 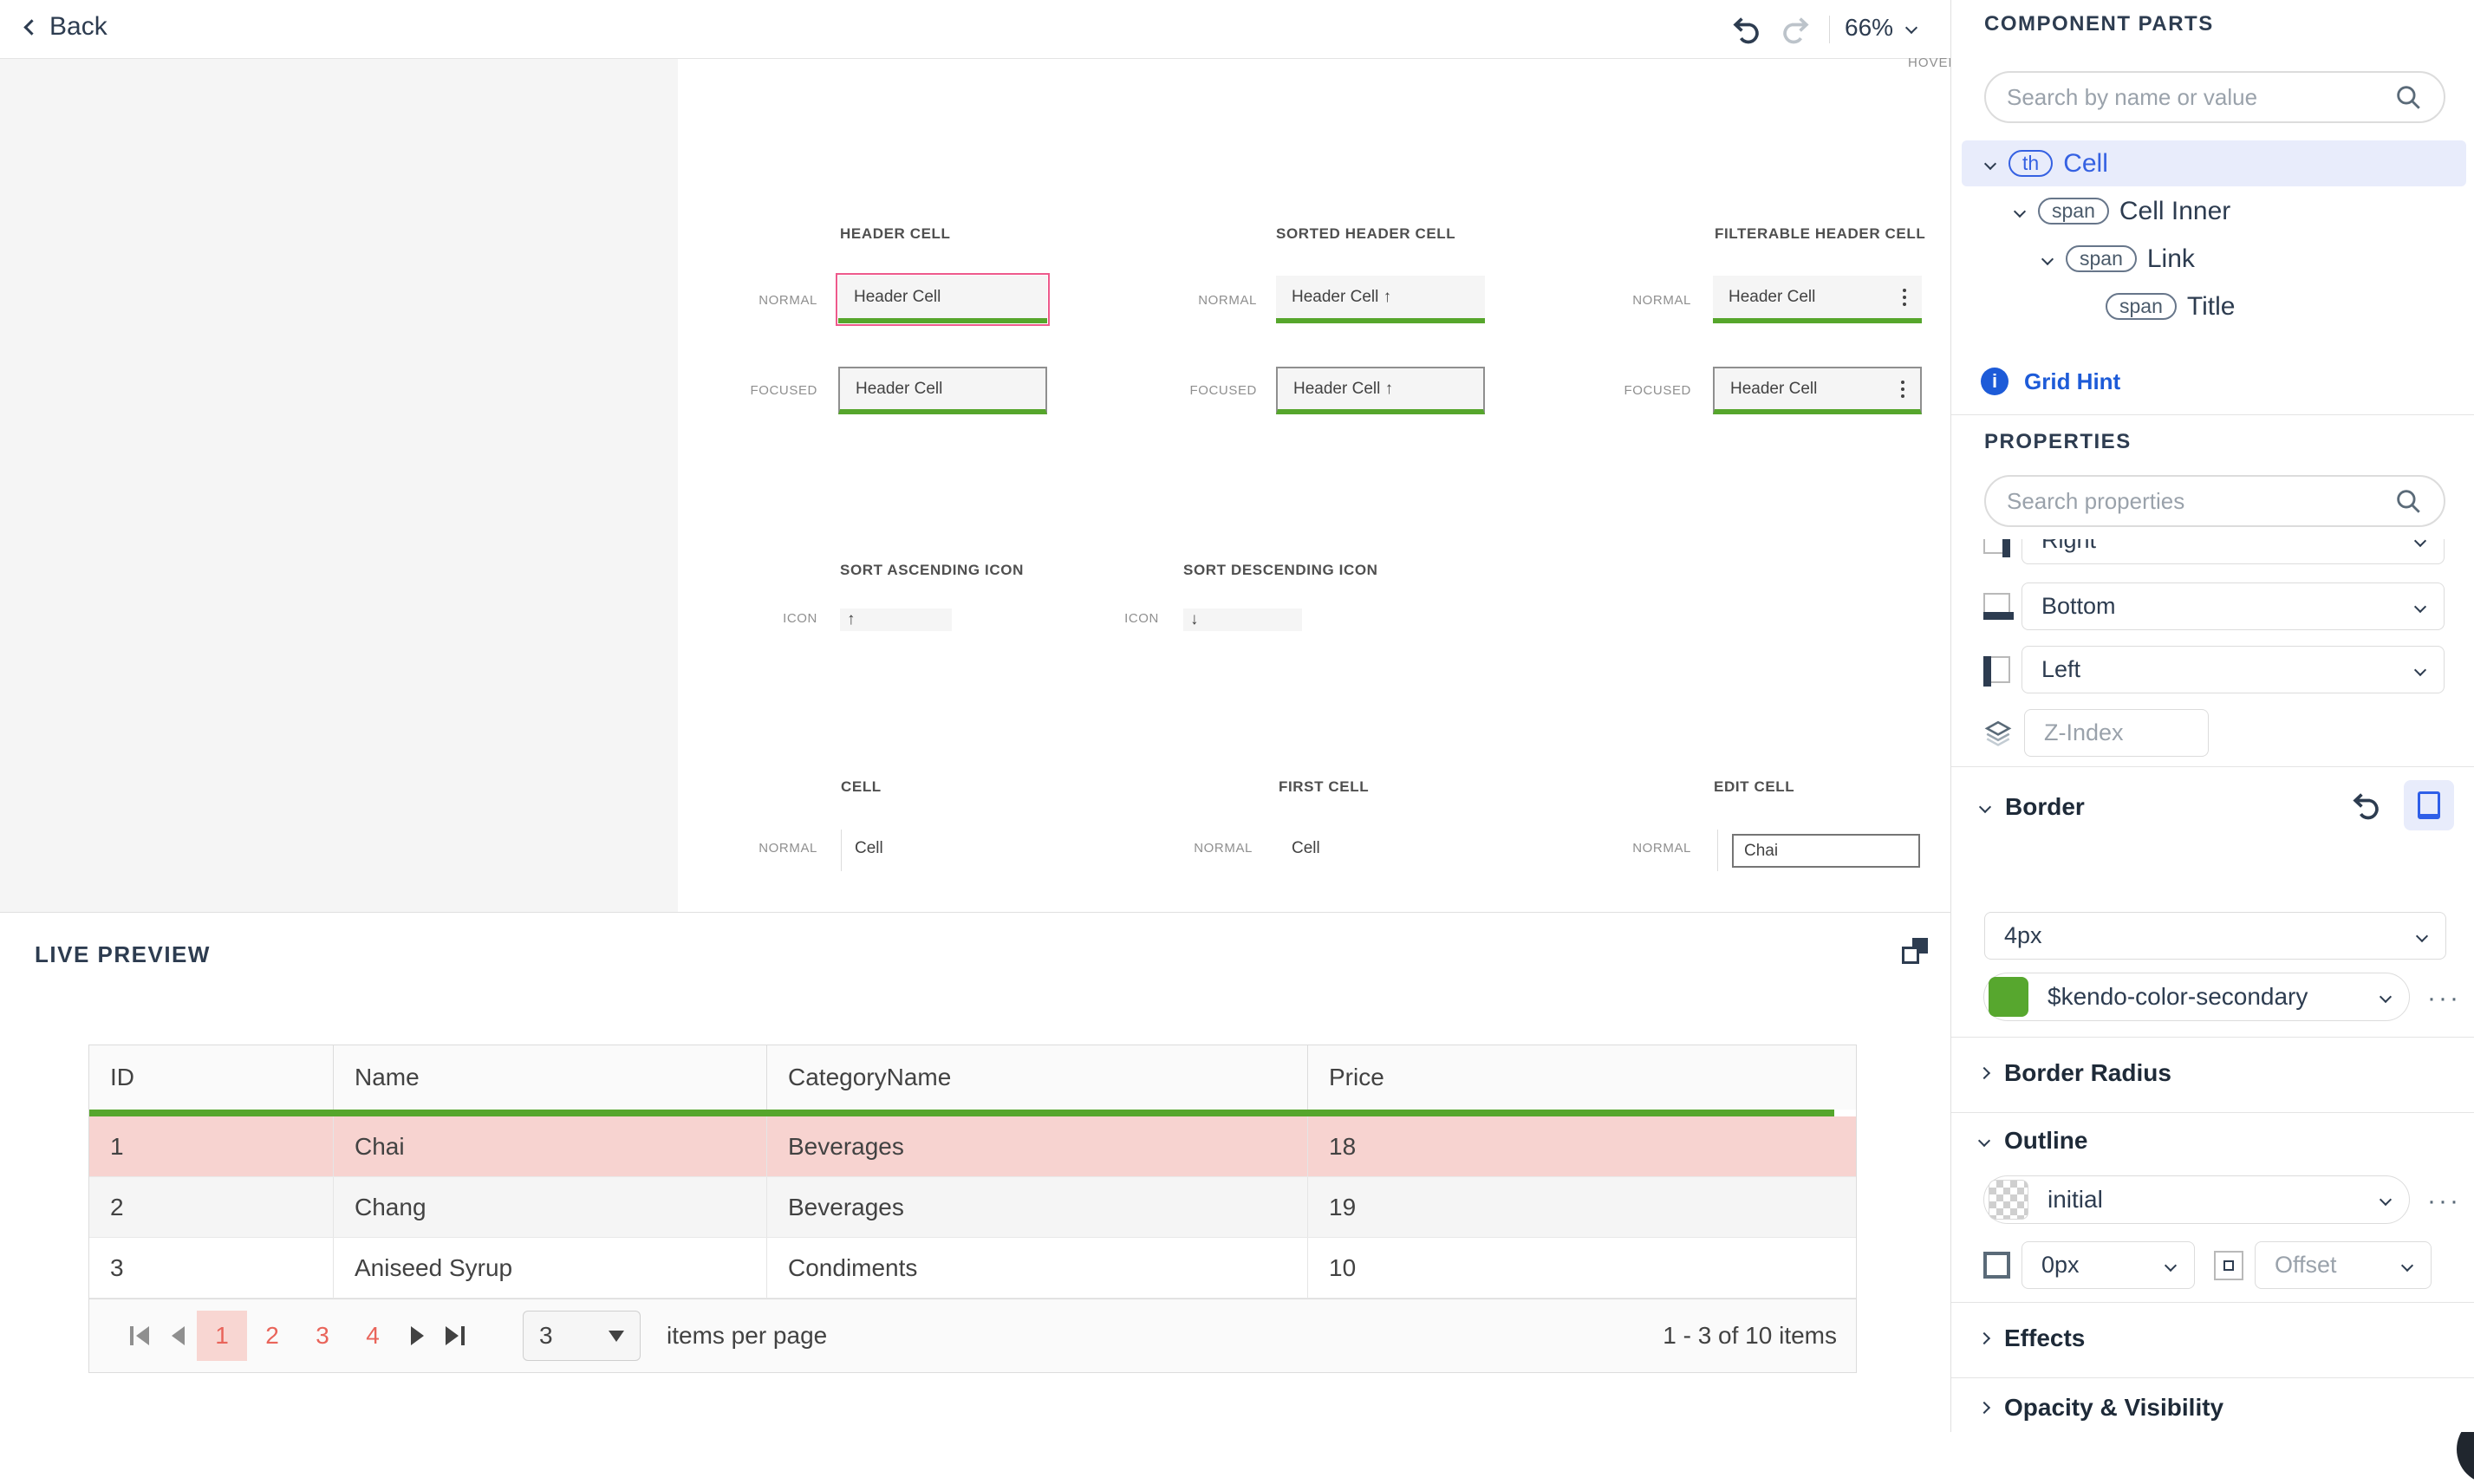 I want to click on header-cell-text: Header Cell, so click(x=897, y=296).